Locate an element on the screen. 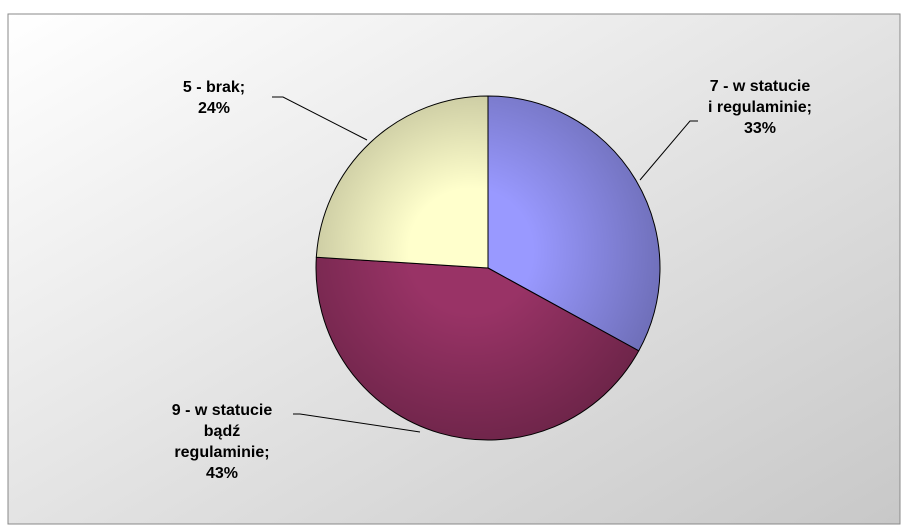 This screenshot has width=908, height=531. label-category: 7 - w statucie i regulaminie; is located at coordinates (760, 97).